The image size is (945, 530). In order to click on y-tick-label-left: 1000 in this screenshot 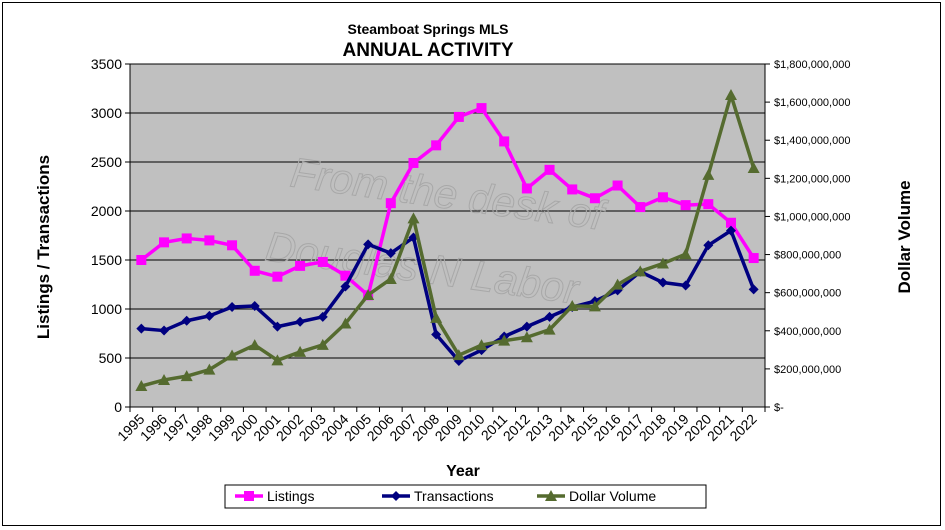, I will do `click(106, 309)`.